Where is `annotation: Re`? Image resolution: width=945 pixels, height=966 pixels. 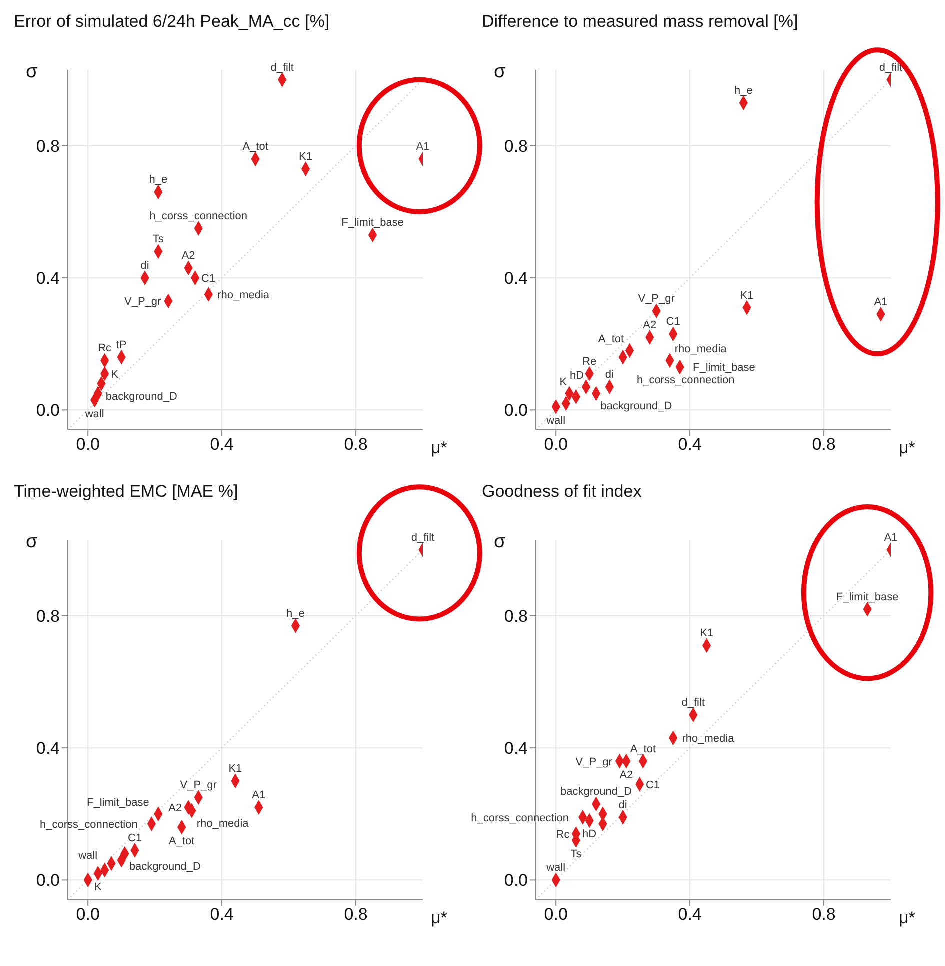
annotation: Re is located at coordinates (589, 362).